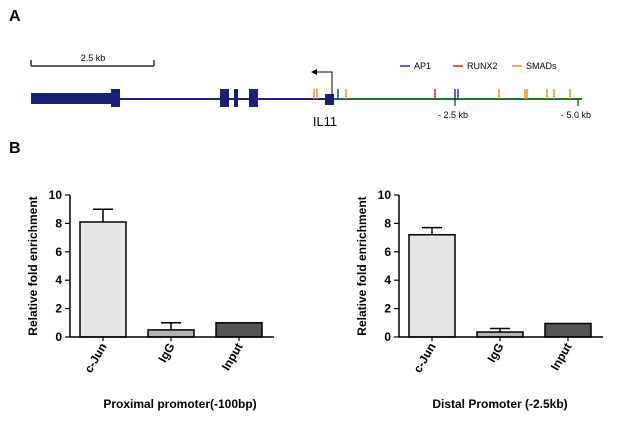 The height and width of the screenshot is (421, 623). Describe the element at coordinates (15, 16) in the screenshot. I see `panel-label-a: A` at that location.